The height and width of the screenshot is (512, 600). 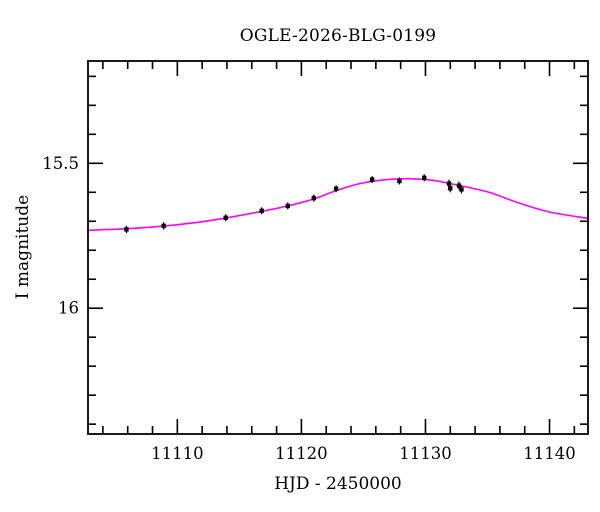 I want to click on x-tick-label: 11110, so click(x=177, y=453).